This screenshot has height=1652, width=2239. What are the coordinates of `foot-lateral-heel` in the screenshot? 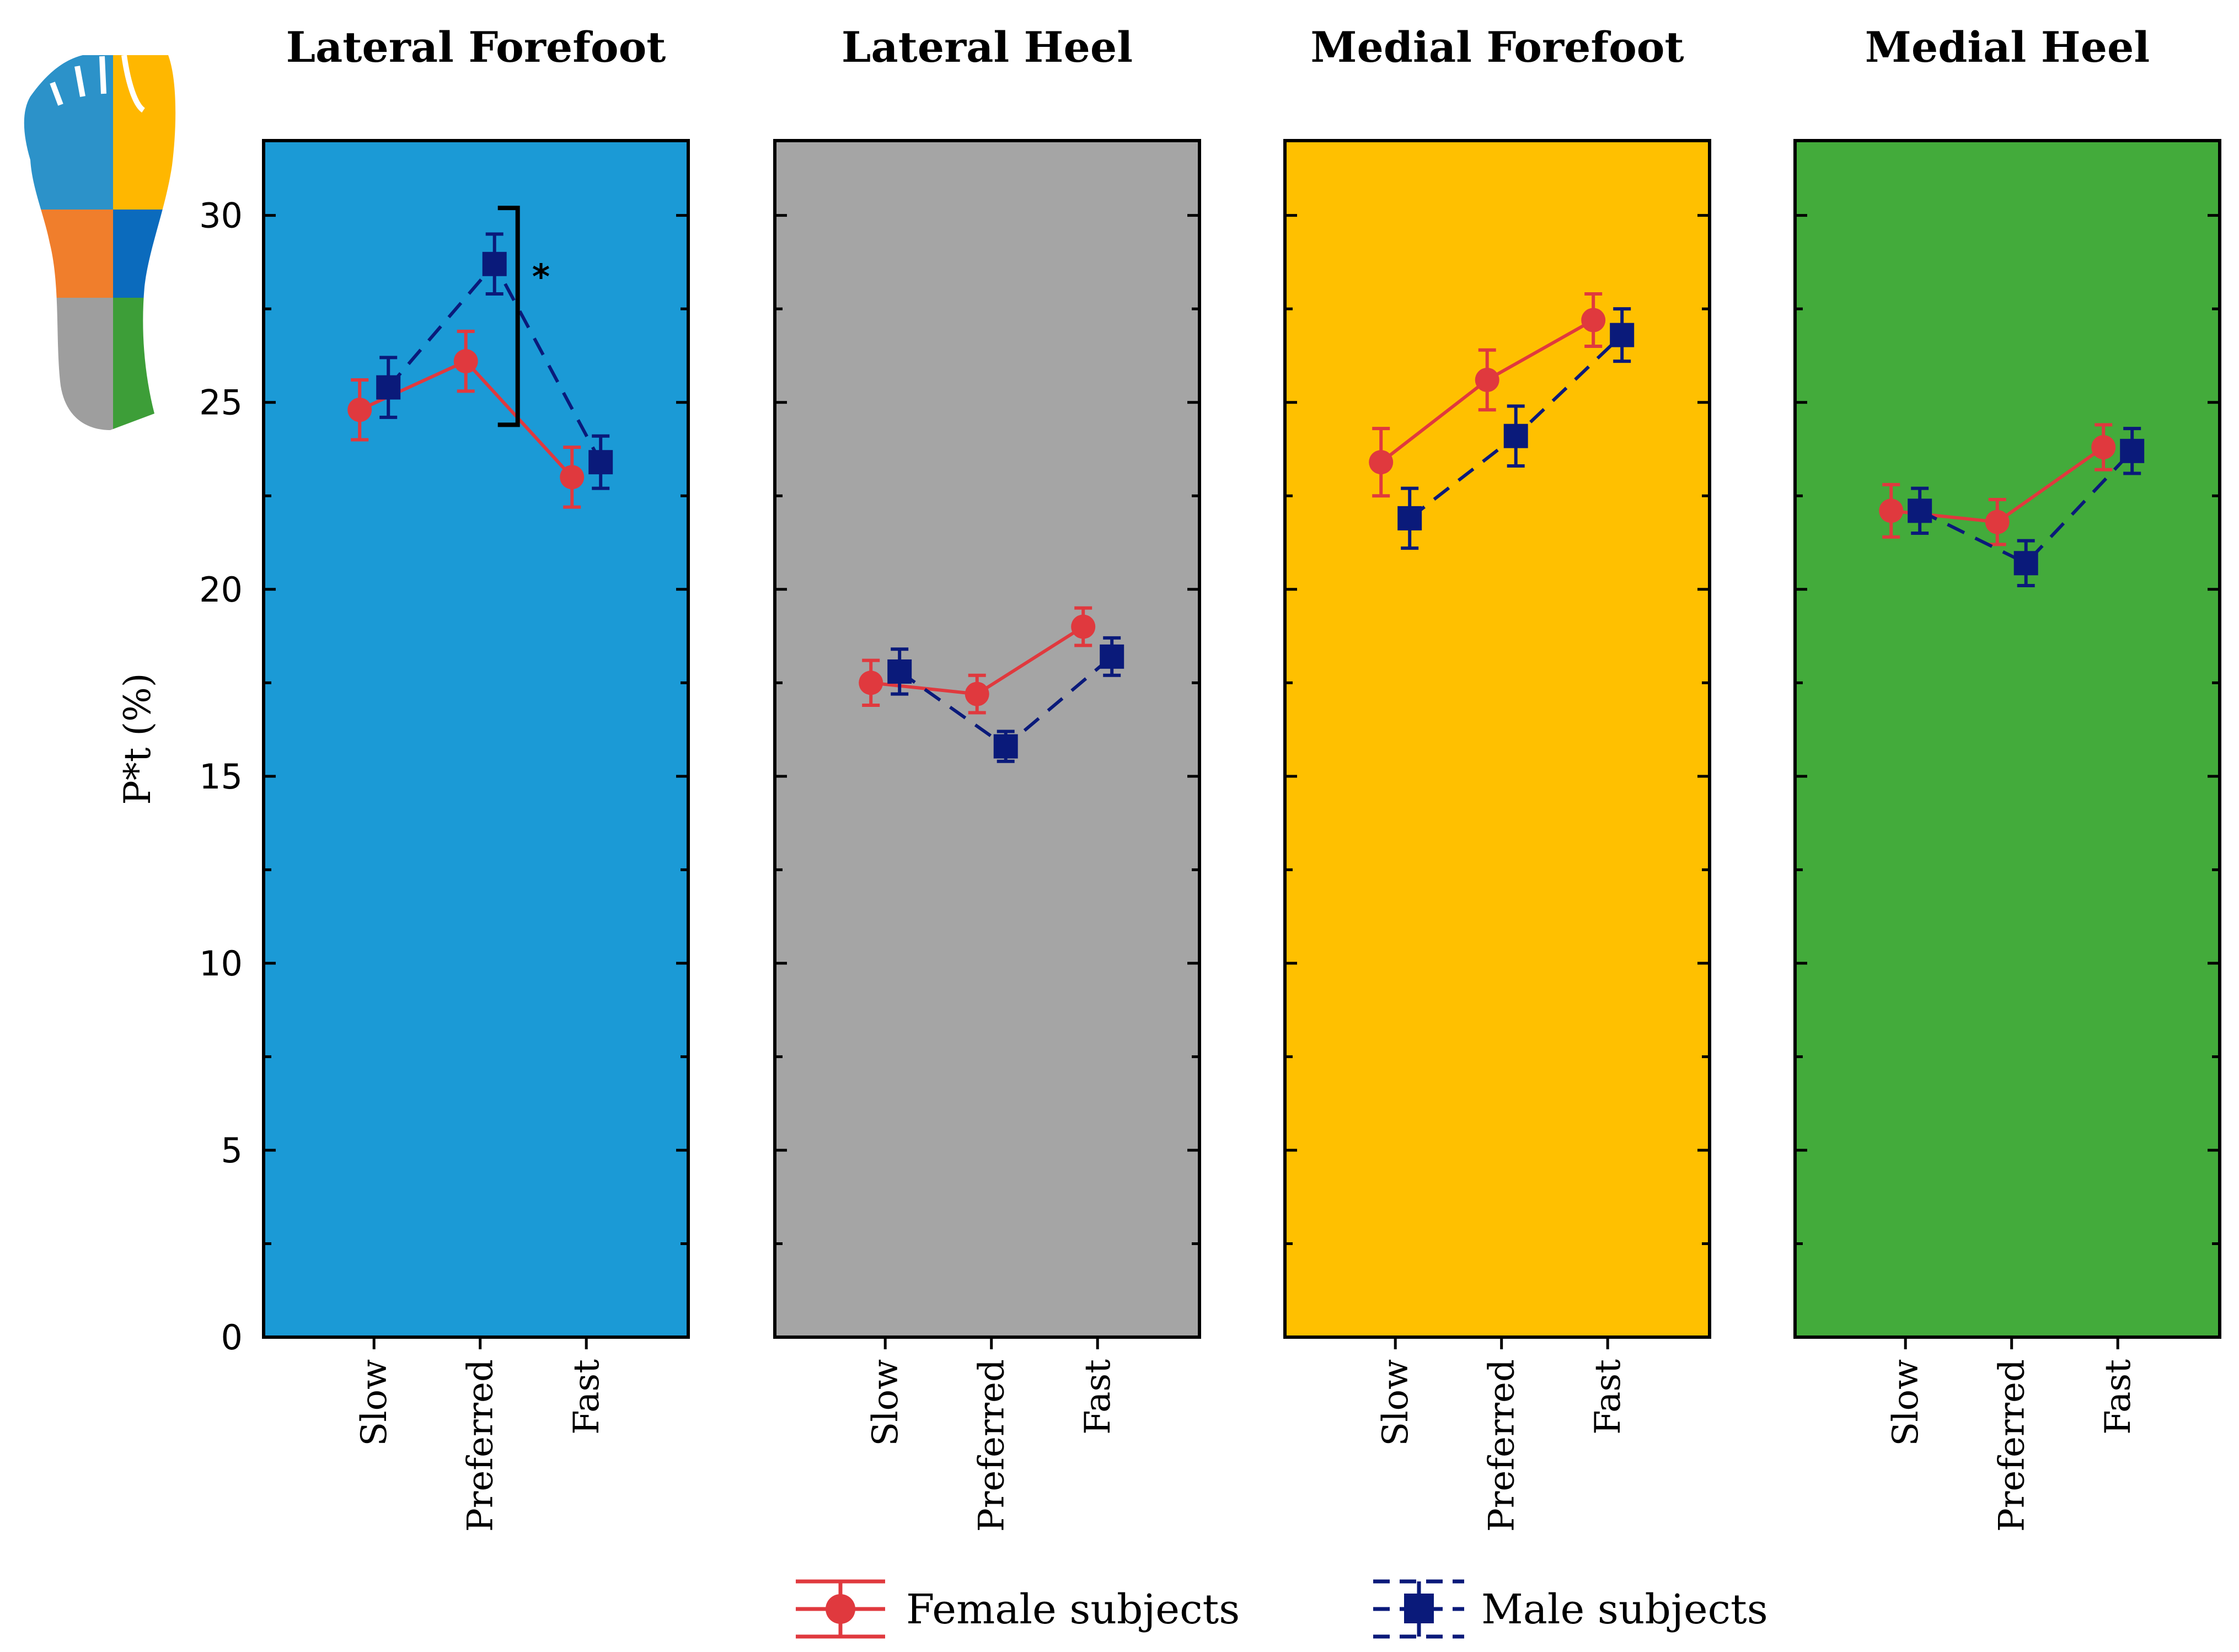 It's located at (68, 364).